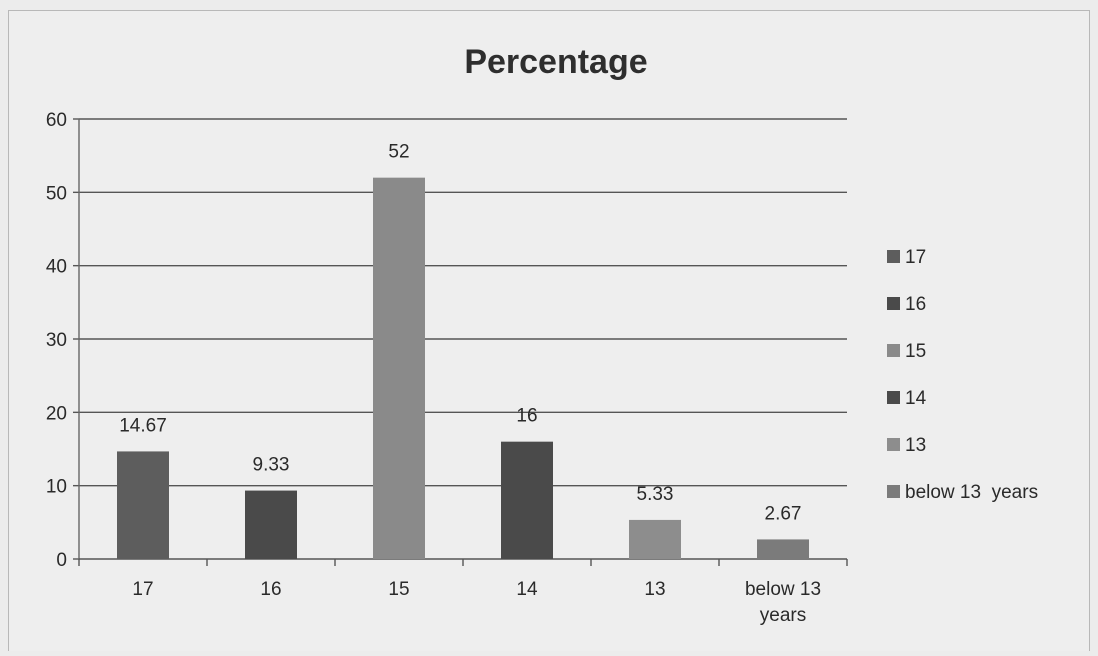  I want to click on legend-label: 15, so click(915, 351).